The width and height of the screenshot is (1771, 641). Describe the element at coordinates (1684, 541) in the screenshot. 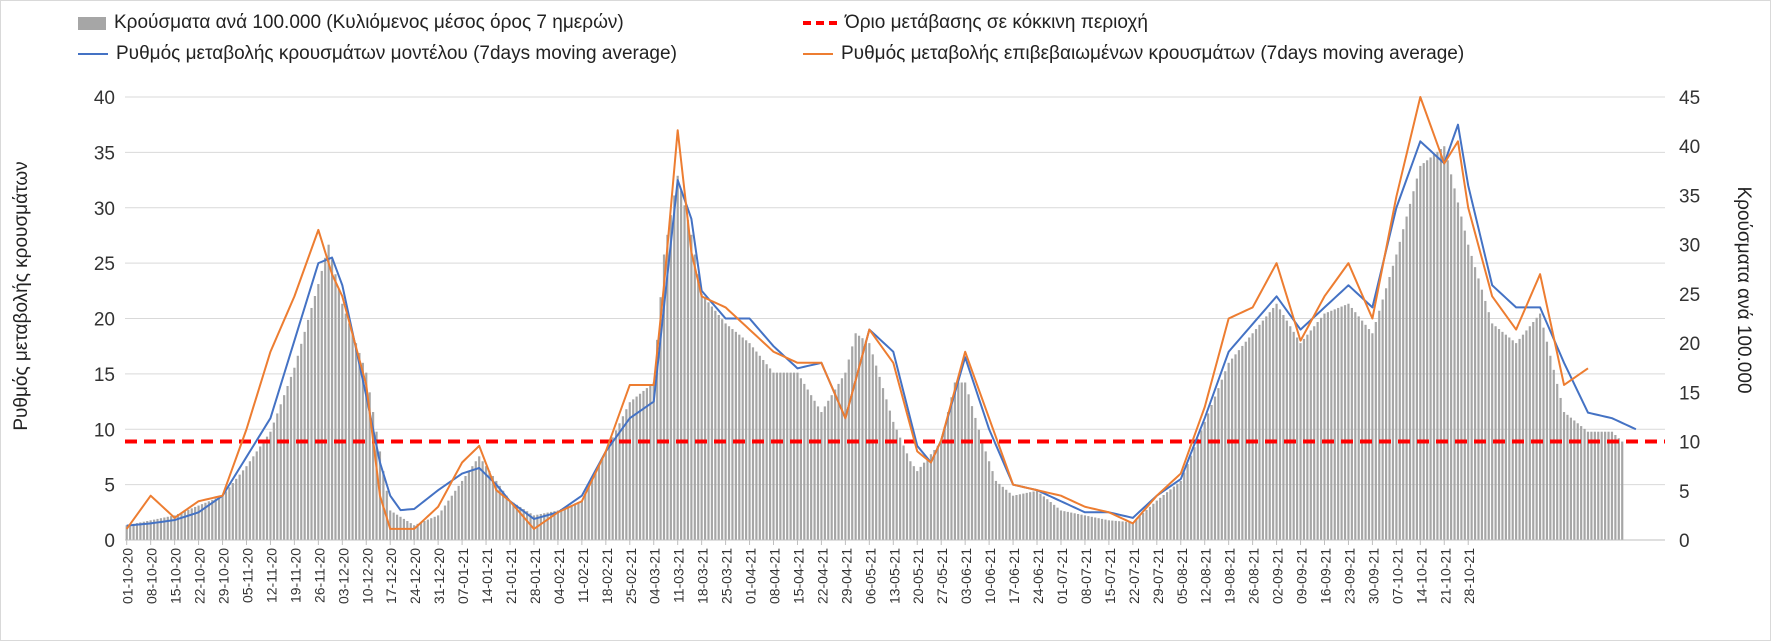

I see `y-tick-label-right: 0` at that location.